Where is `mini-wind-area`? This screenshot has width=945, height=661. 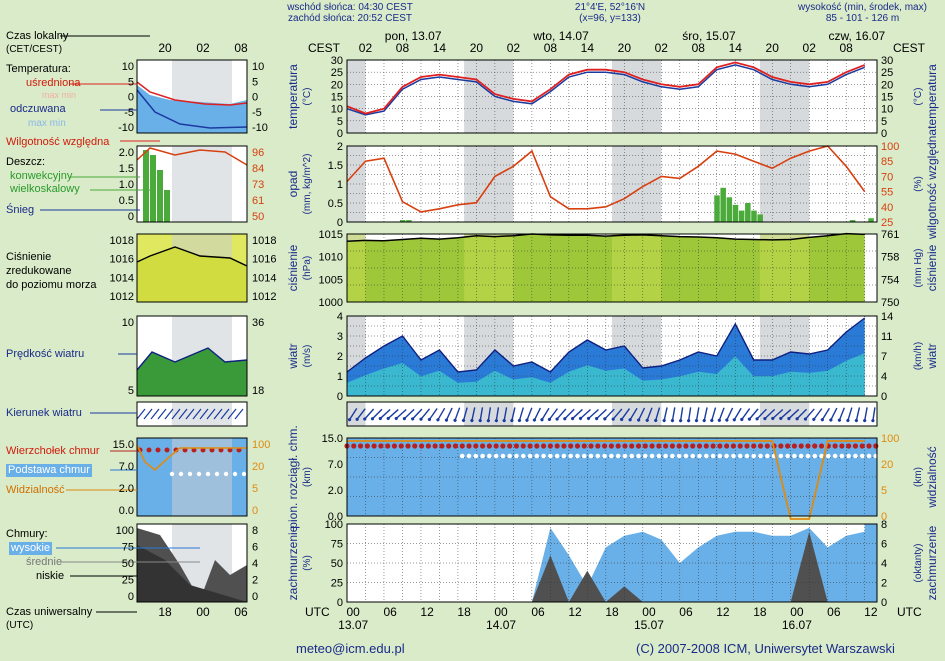 mini-wind-area is located at coordinates (192, 372).